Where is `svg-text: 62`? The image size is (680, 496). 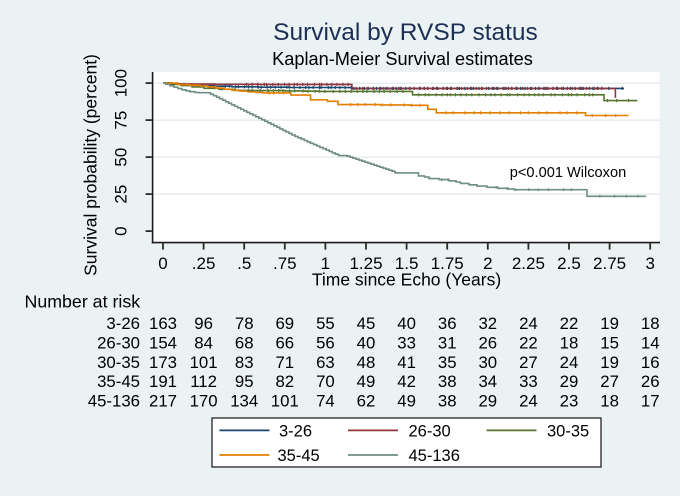 svg-text: 62 is located at coordinates (366, 401).